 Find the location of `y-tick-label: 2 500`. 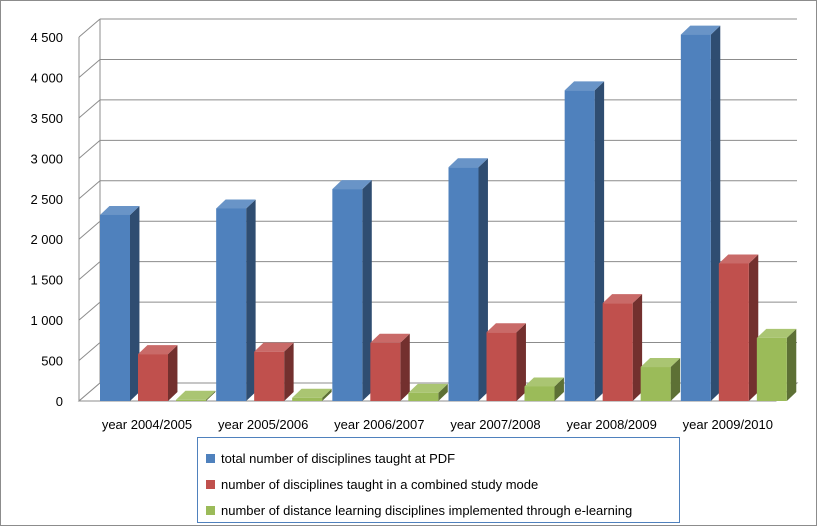

y-tick-label: 2 500 is located at coordinates (46, 199).